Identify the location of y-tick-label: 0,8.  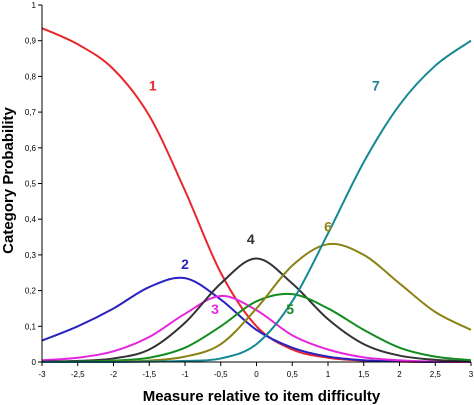
(31, 76).